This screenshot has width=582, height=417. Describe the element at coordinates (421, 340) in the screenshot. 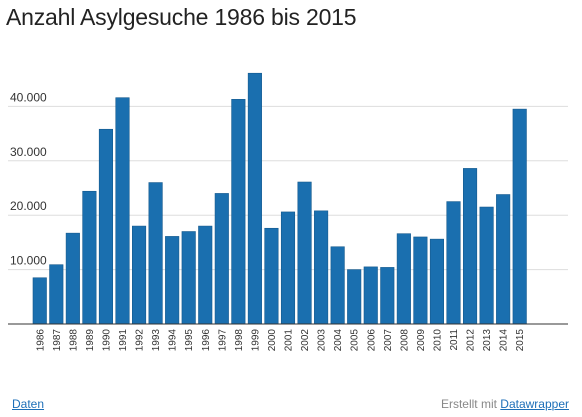

I see `x-tick-label: 2009` at that location.